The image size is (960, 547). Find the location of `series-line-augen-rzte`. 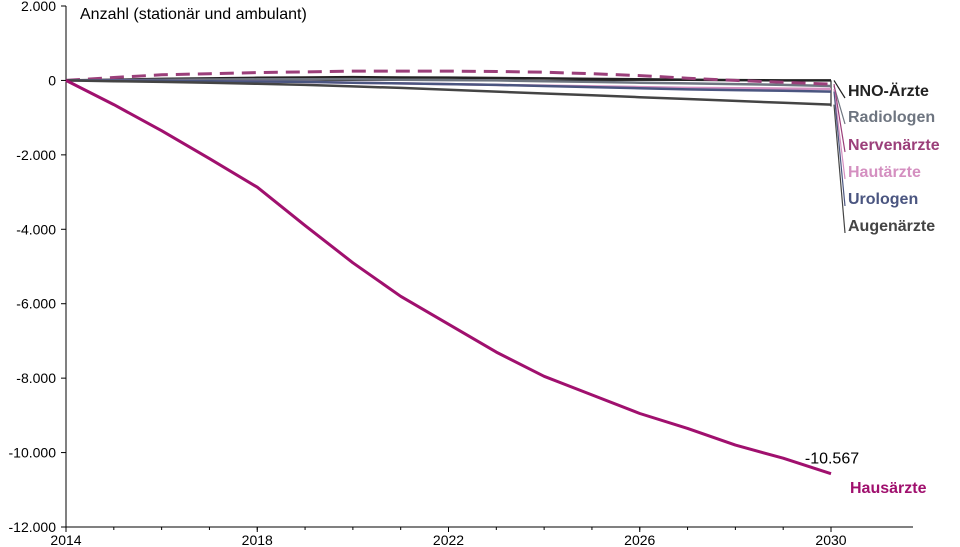

series-line-augen-rzte is located at coordinates (448, 92).